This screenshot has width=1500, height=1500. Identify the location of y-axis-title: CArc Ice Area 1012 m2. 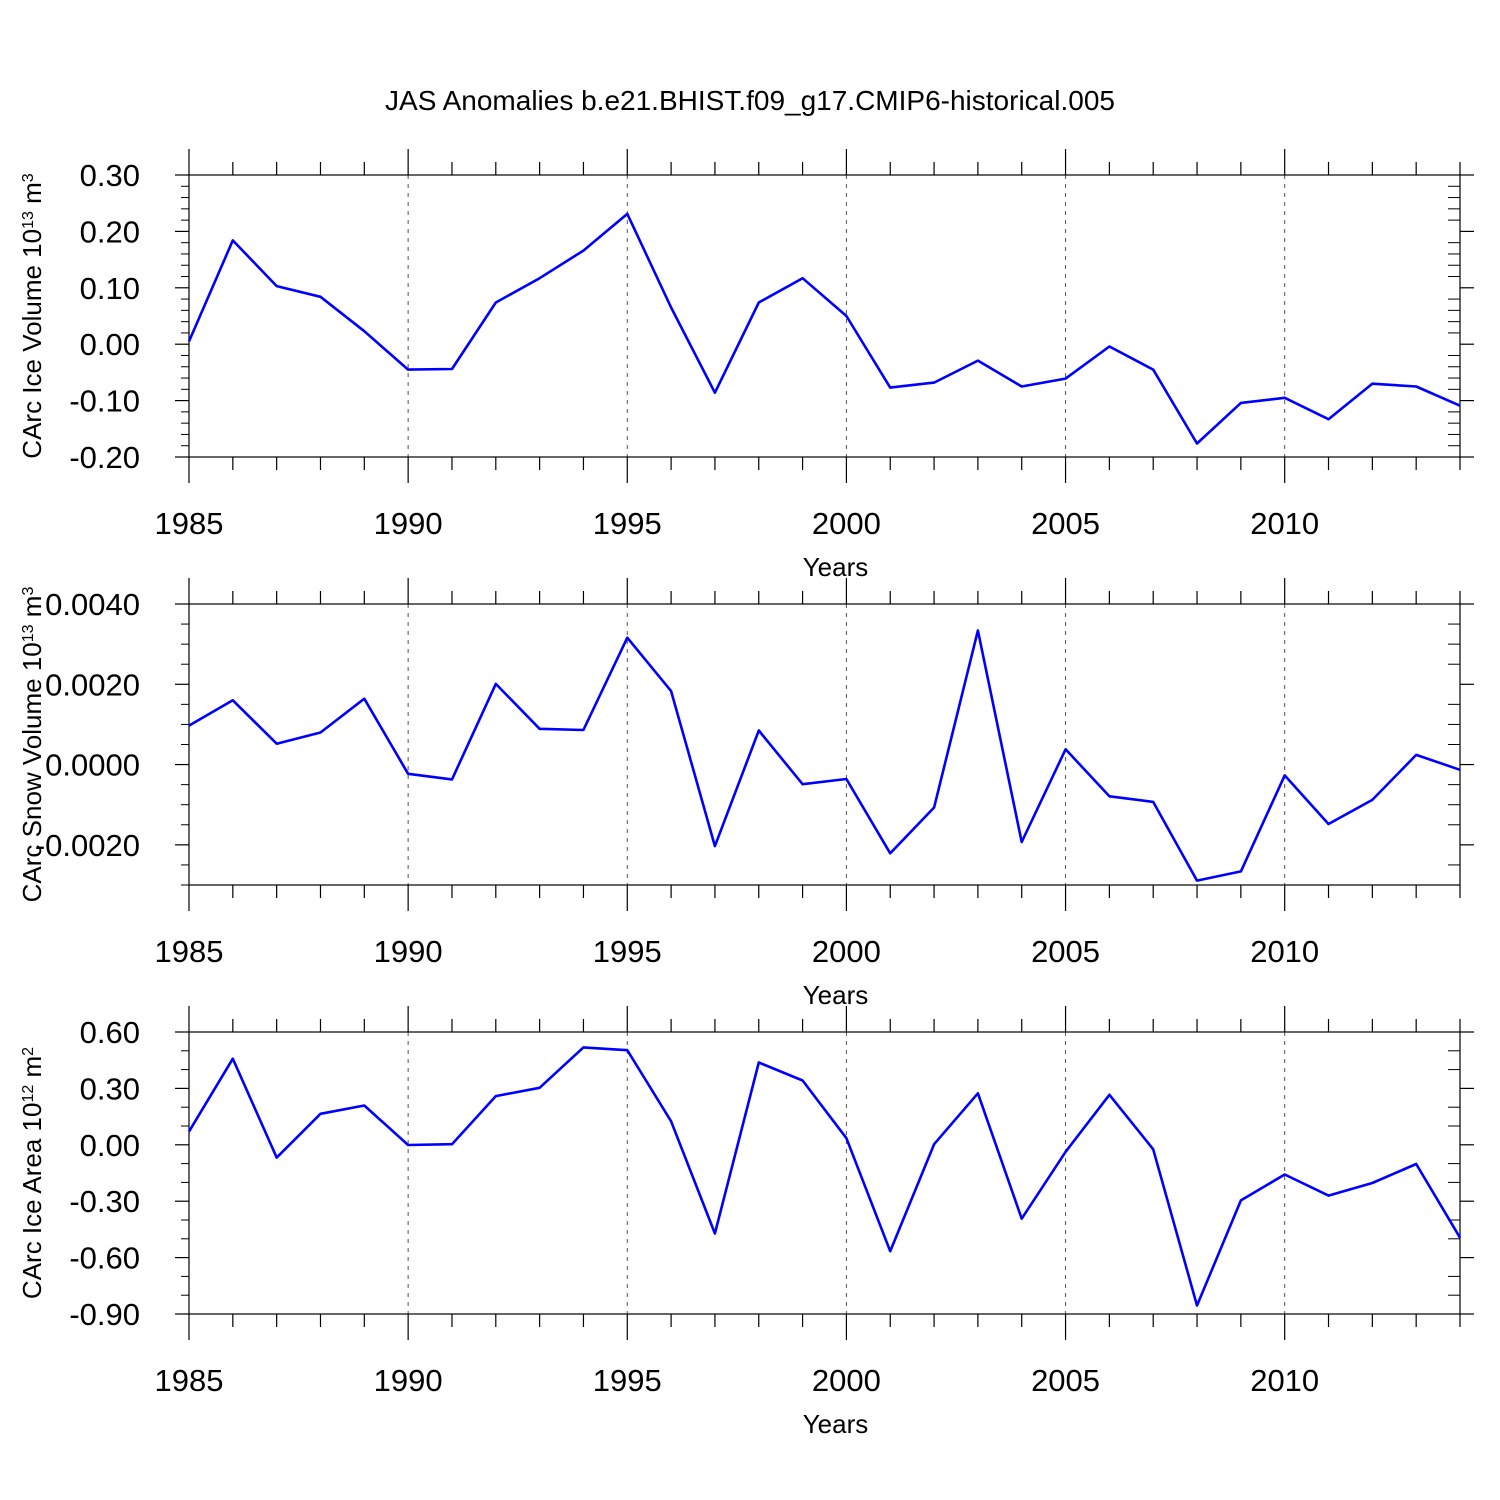
(32, 1173).